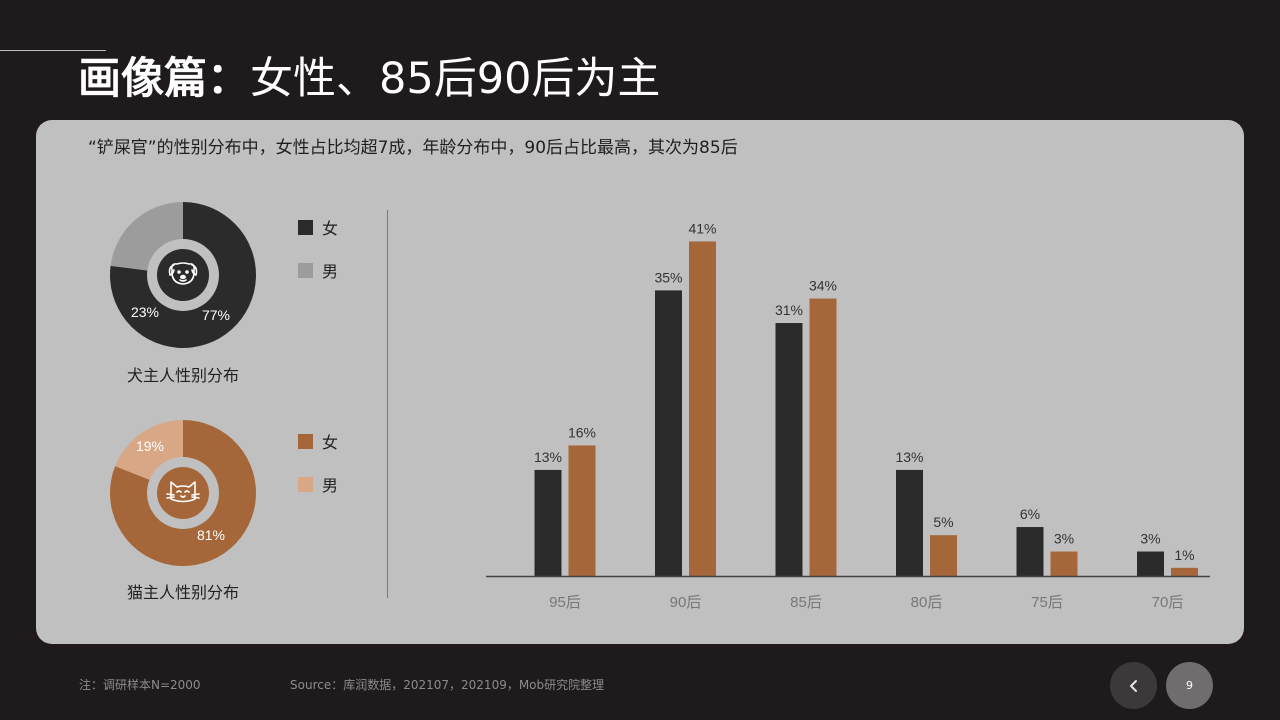 This screenshot has height=720, width=1280. Describe the element at coordinates (943, 522) in the screenshot. I see `bar-value-label: 5%` at that location.